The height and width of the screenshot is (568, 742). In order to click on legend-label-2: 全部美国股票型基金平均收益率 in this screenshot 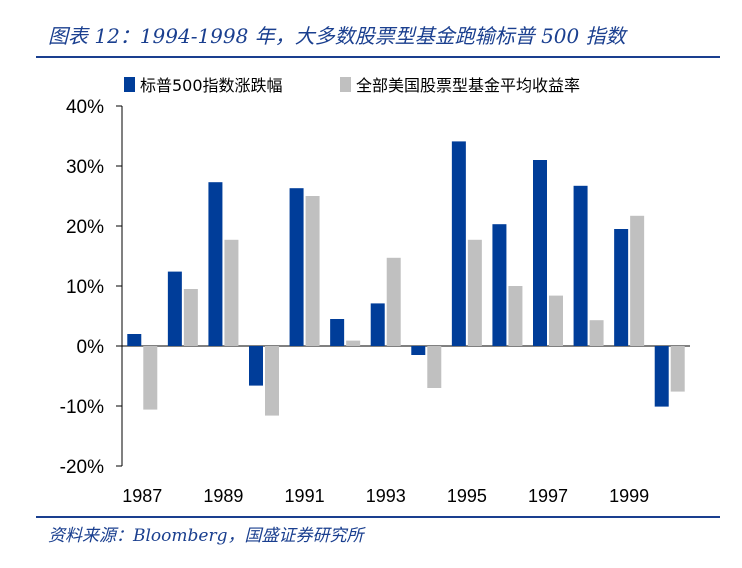, I will do `click(468, 85)`.